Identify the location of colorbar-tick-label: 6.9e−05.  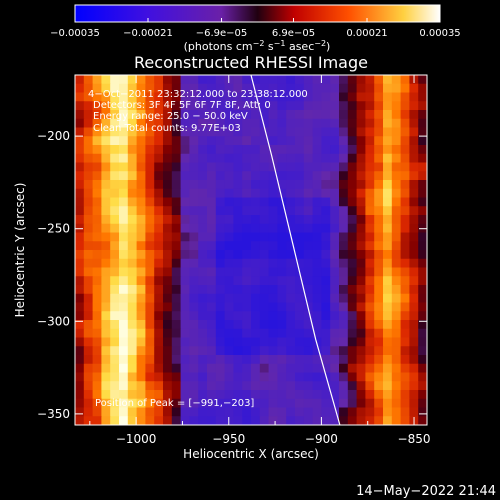
(293, 33).